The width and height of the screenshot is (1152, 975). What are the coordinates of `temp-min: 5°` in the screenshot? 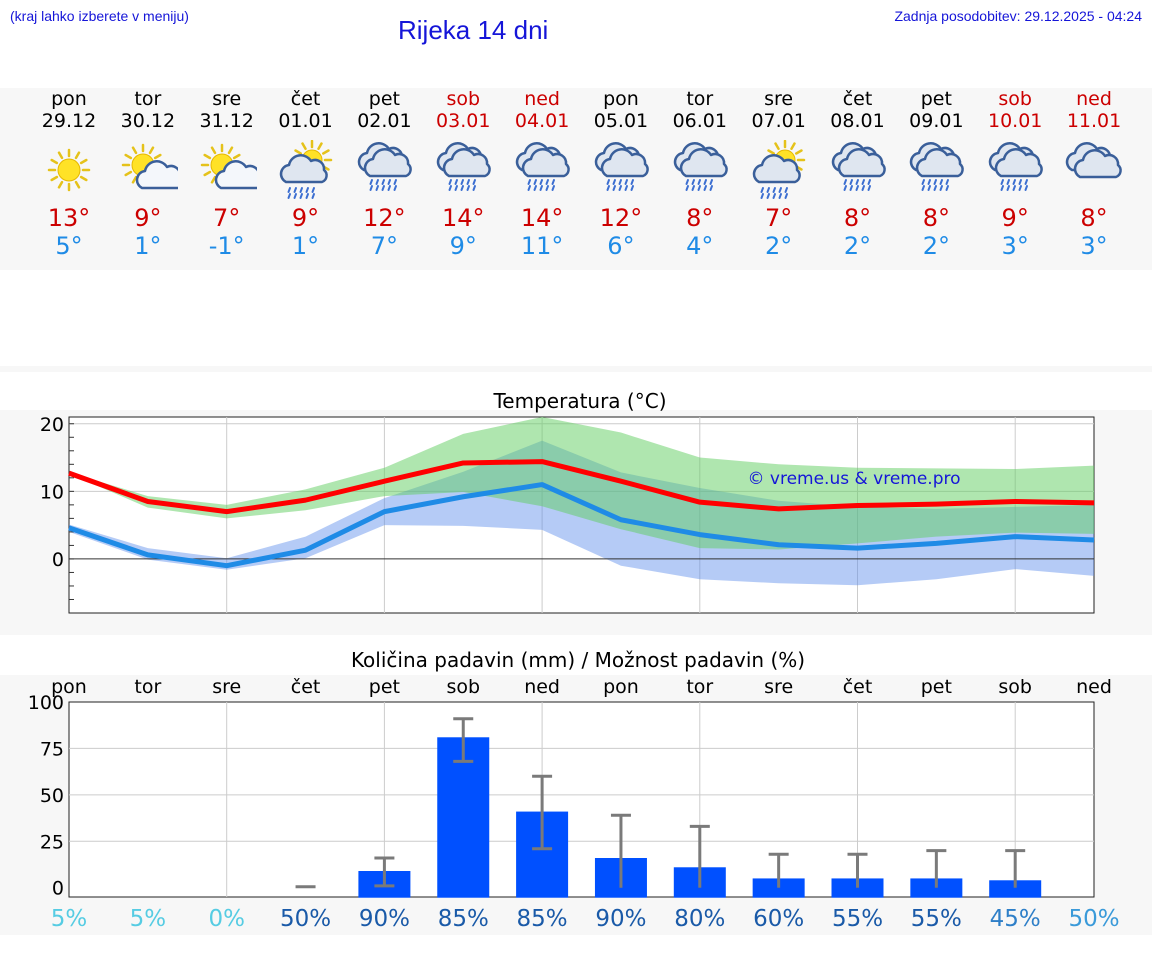 It's located at (69, 246).